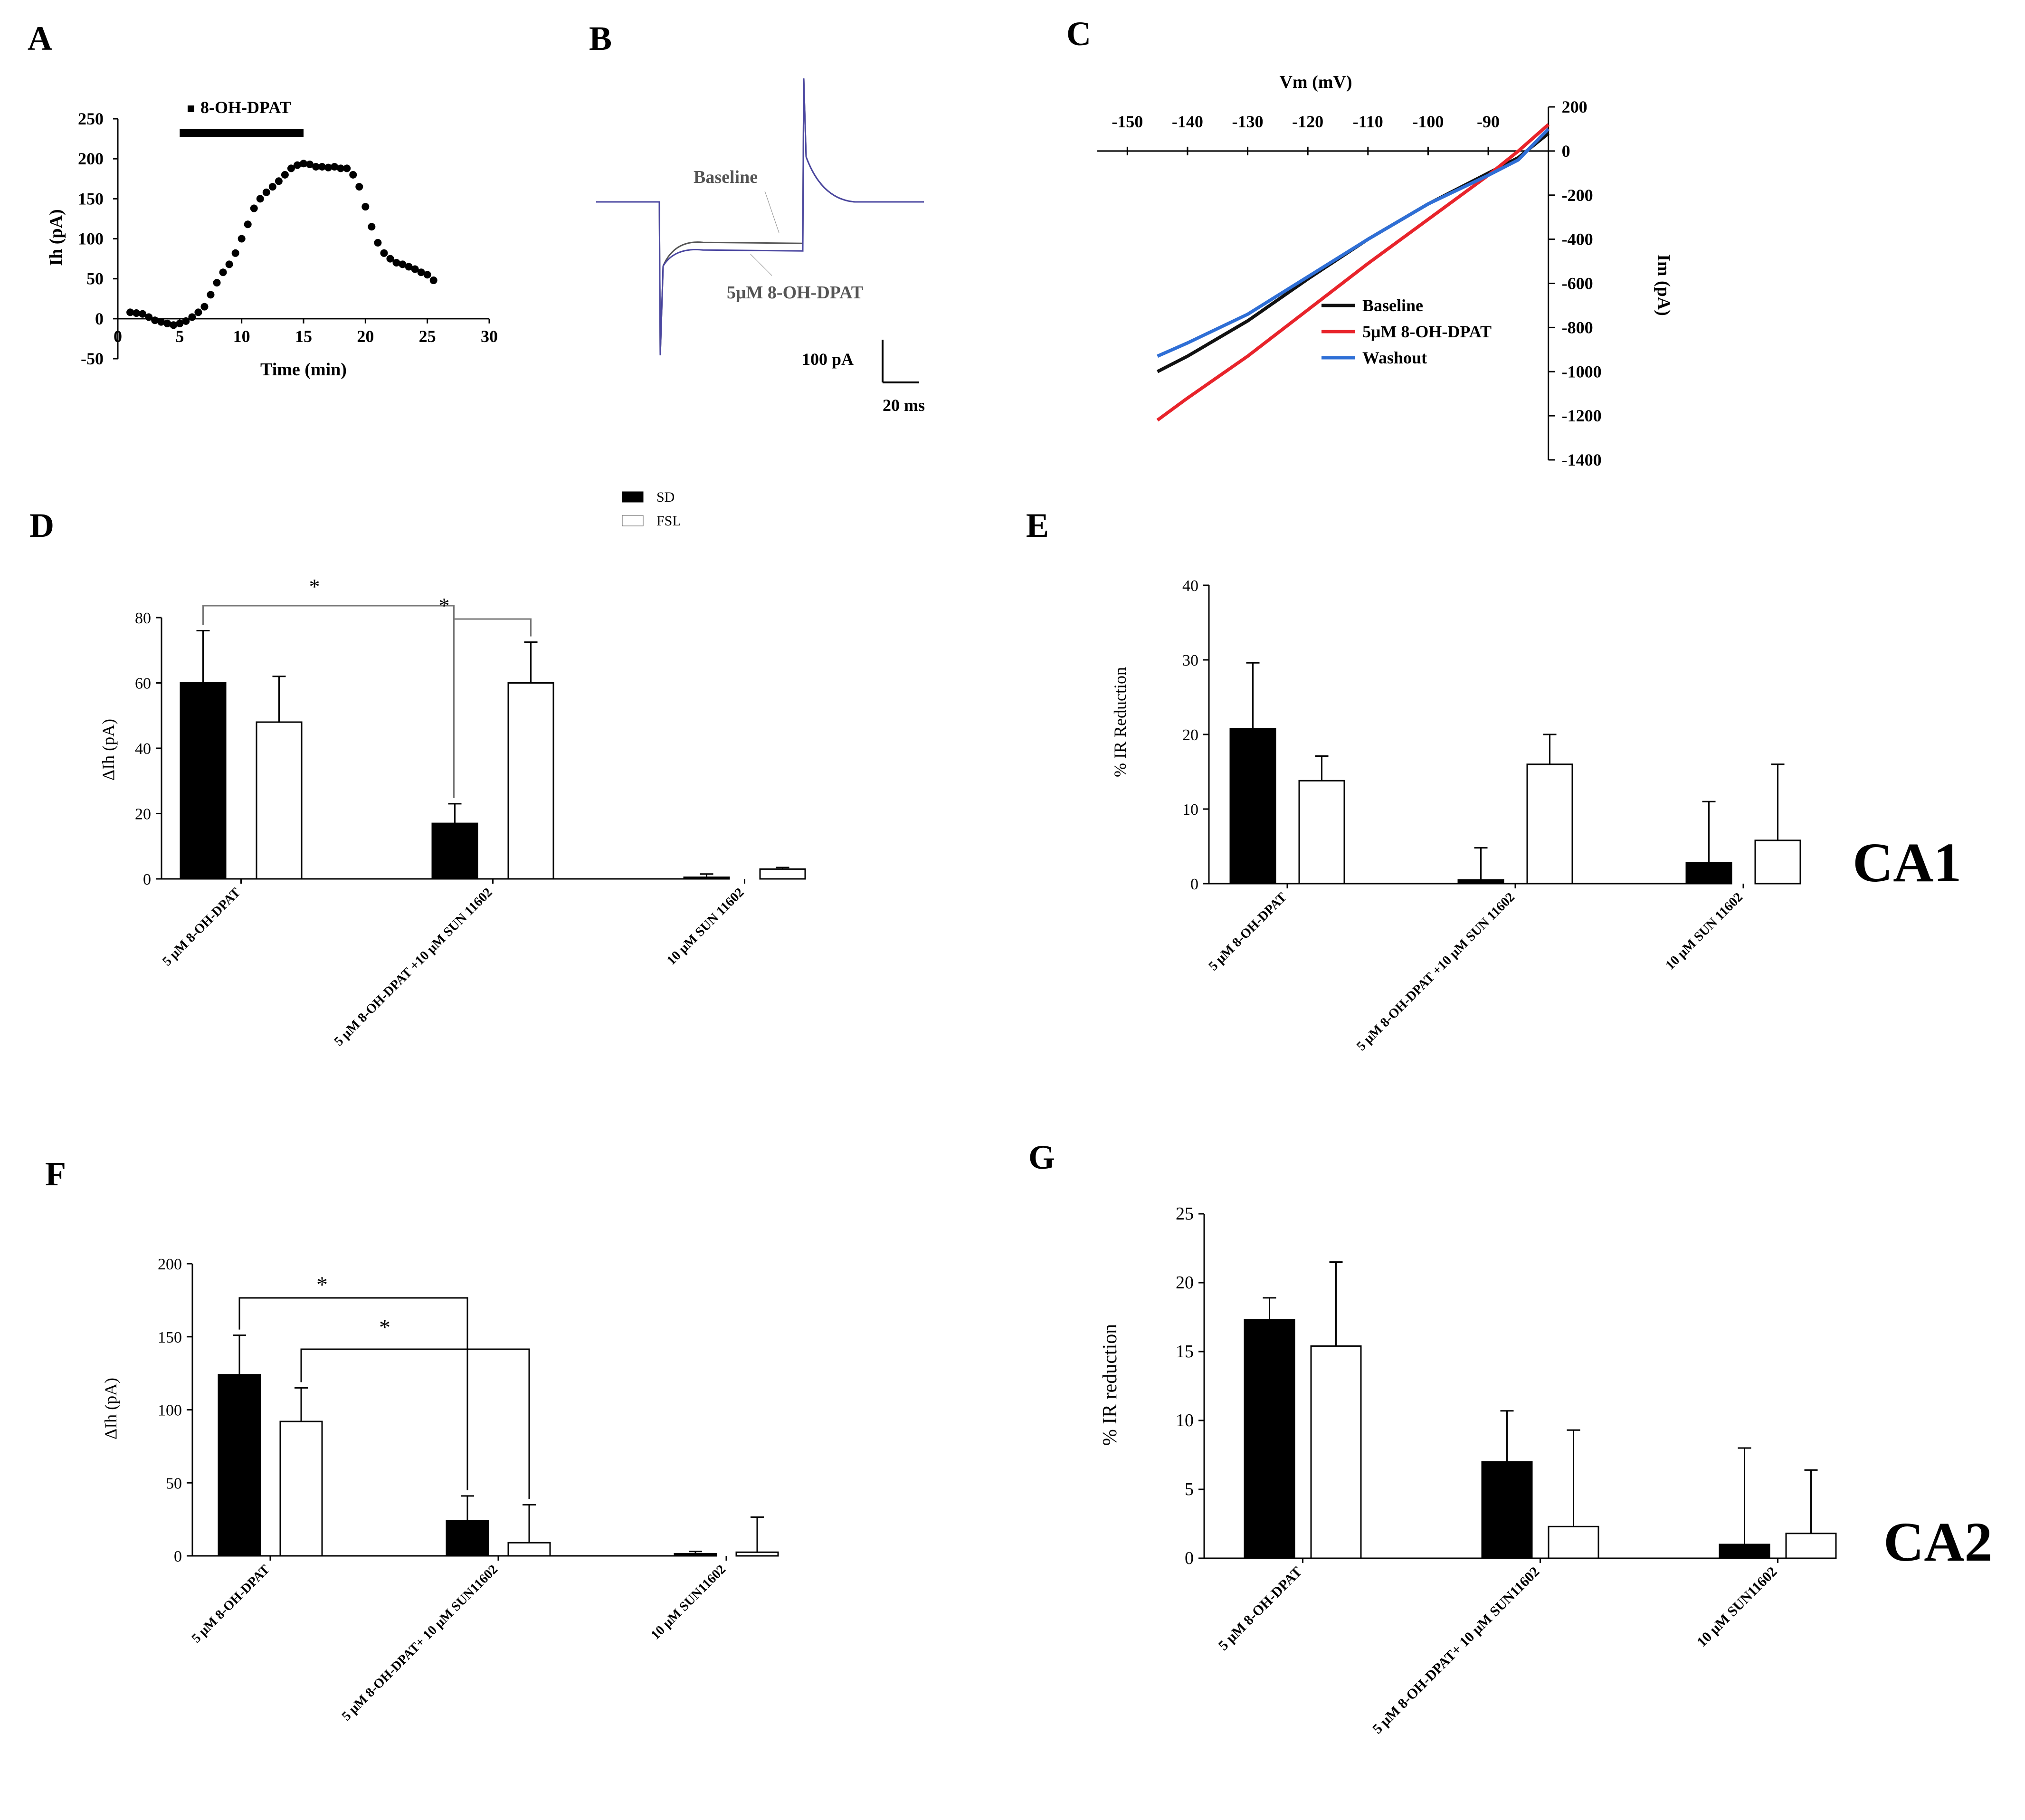  What do you see at coordinates (91, 118) in the screenshot?
I see `a-y-tick-label: 250` at bounding box center [91, 118].